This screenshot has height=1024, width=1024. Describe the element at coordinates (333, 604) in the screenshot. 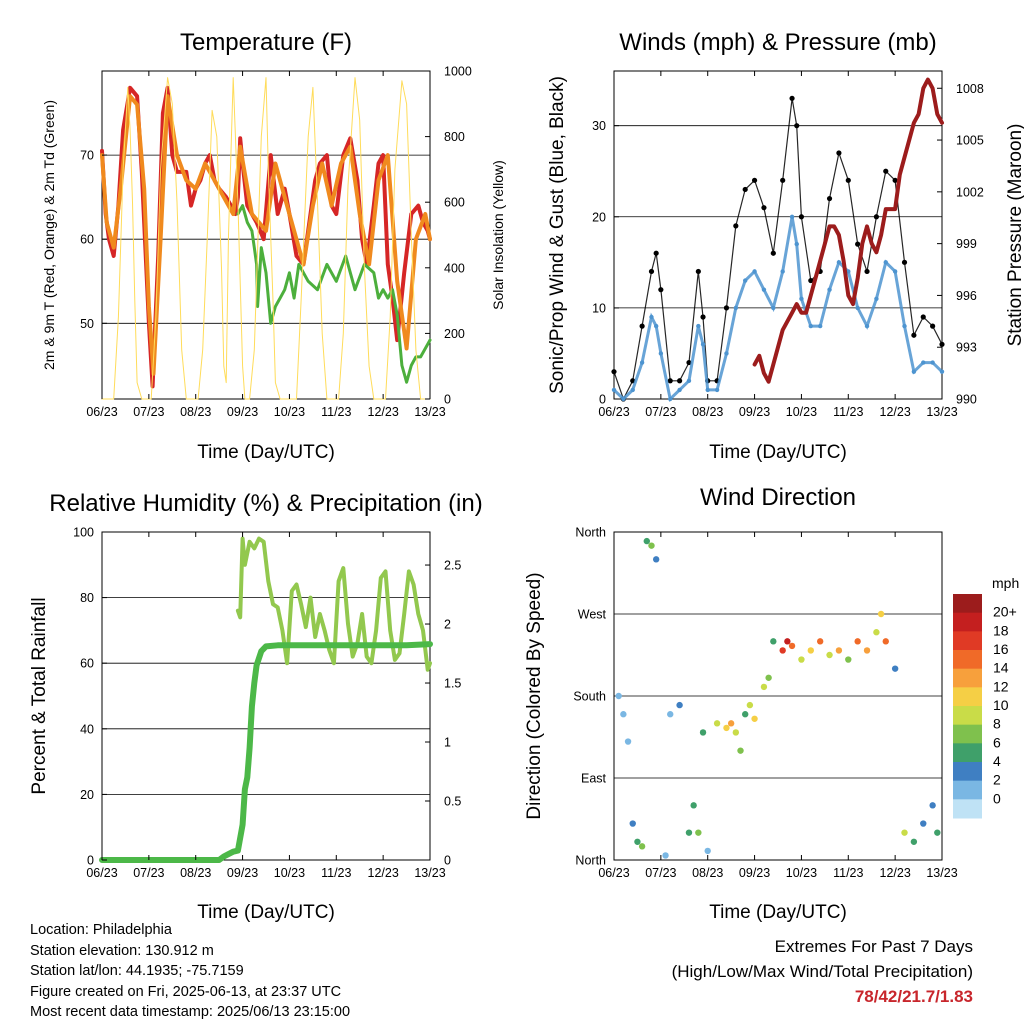

I see `humidity-series-relative-humidity-line` at that location.